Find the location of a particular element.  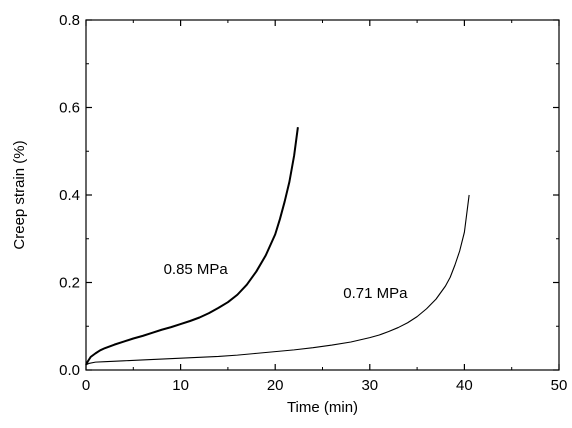

y-tick-label: 0.0 is located at coordinates (69, 370).